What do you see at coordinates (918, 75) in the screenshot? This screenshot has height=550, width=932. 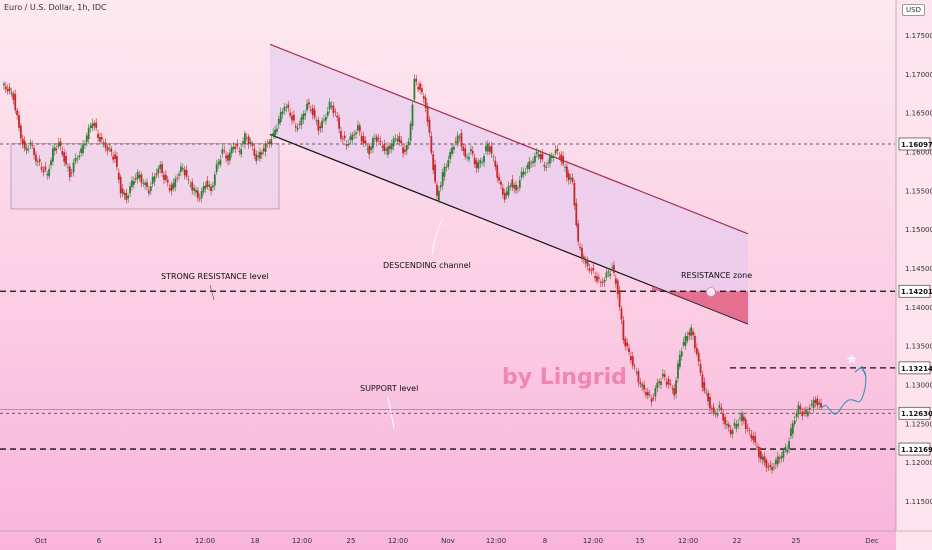 I see `y-tick-label: 1.17000` at bounding box center [918, 75].